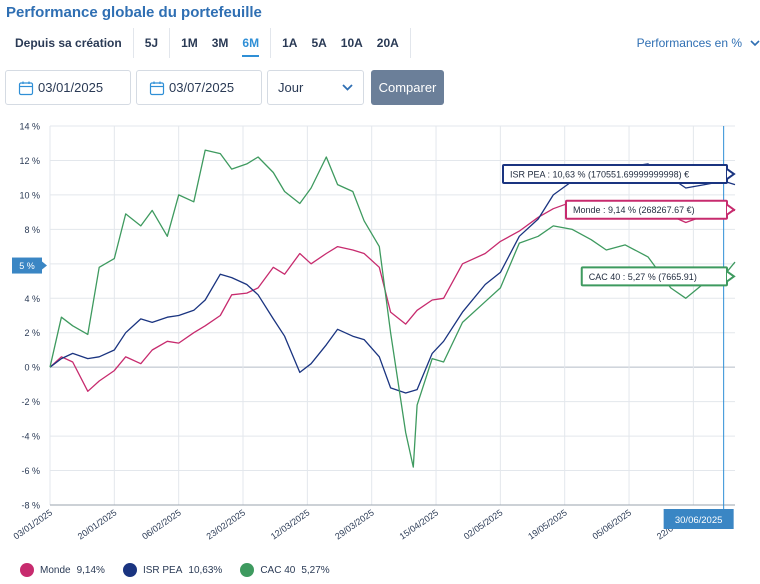  I want to click on y-tick-label: 12 %, so click(29, 161).